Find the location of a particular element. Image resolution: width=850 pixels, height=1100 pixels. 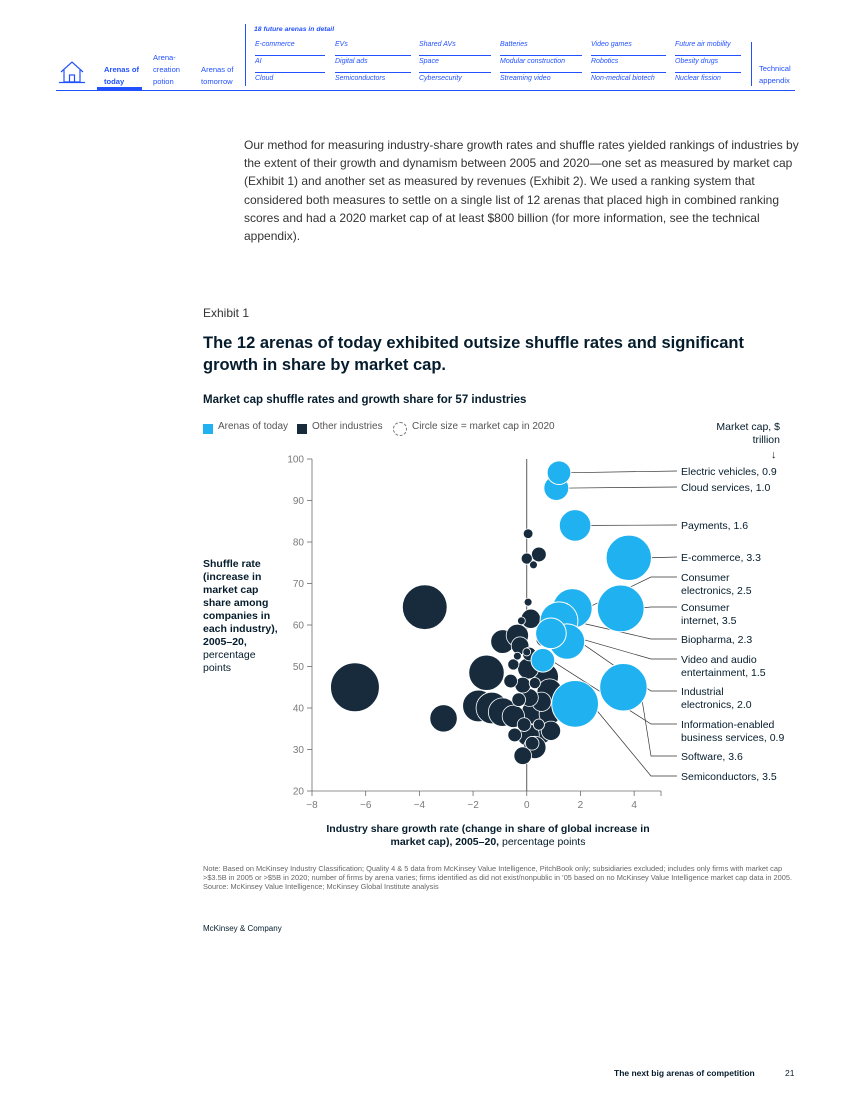

y-axis-title-unit: percentage points is located at coordinates (229, 661).